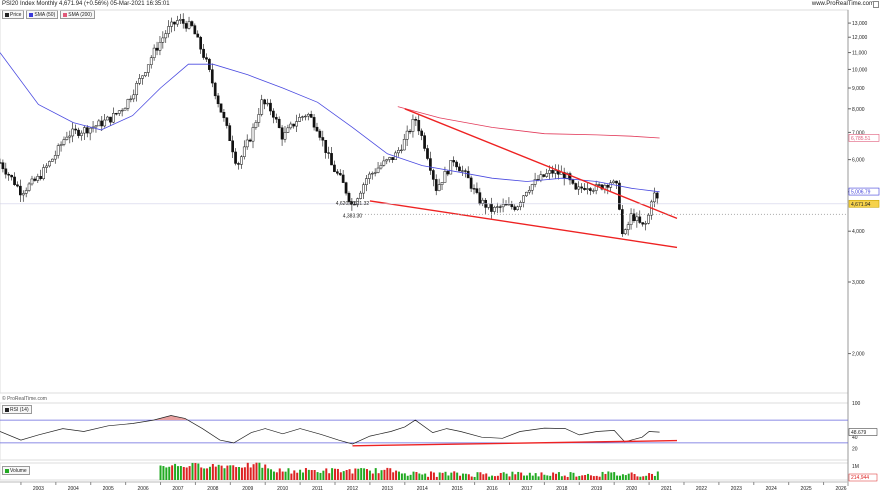 The width and height of the screenshot is (880, 495). I want to click on x-tick-label: 2011, so click(317, 489).